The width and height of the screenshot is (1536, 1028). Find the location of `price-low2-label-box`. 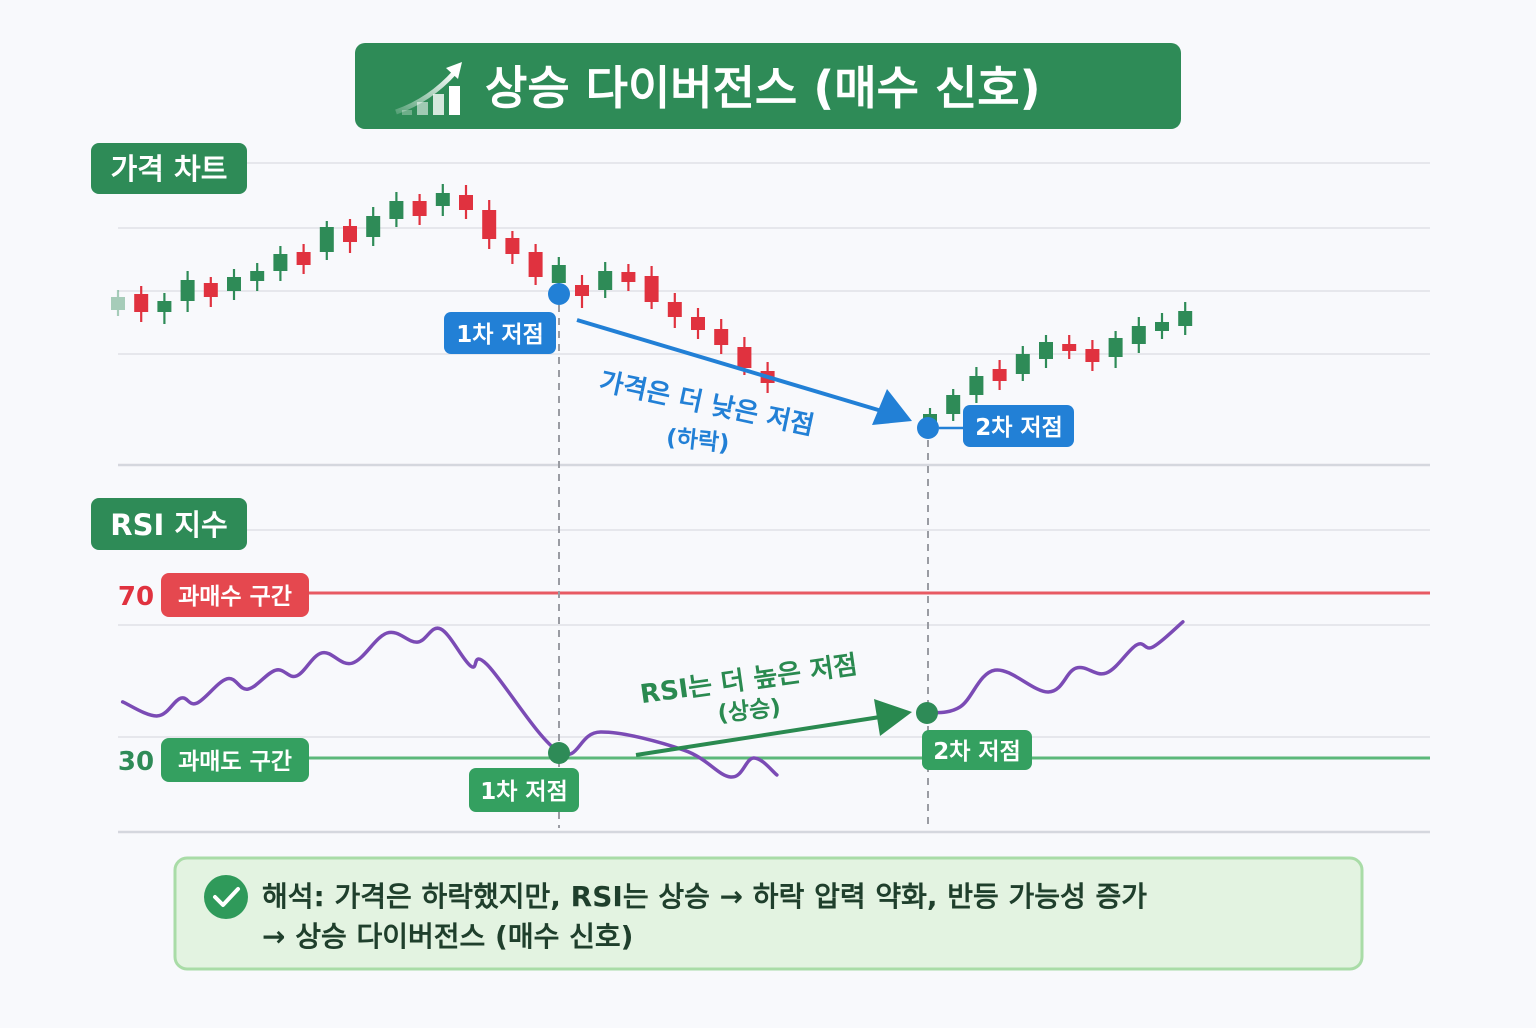

price-low2-label-box is located at coordinates (1018, 426).